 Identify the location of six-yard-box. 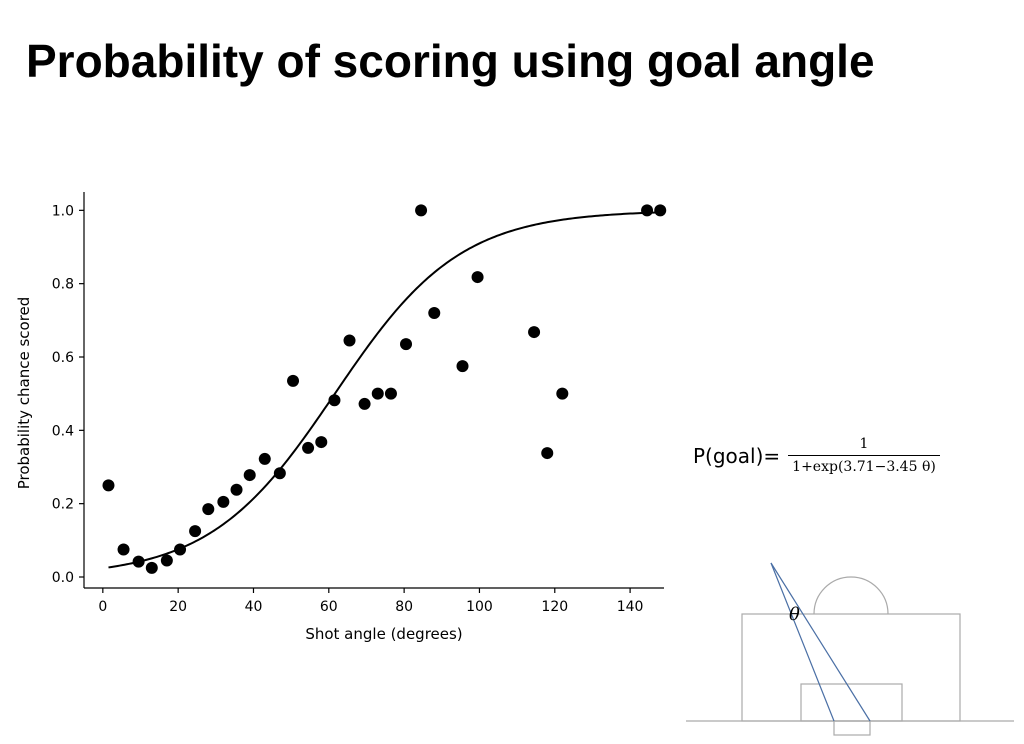
(851, 702).